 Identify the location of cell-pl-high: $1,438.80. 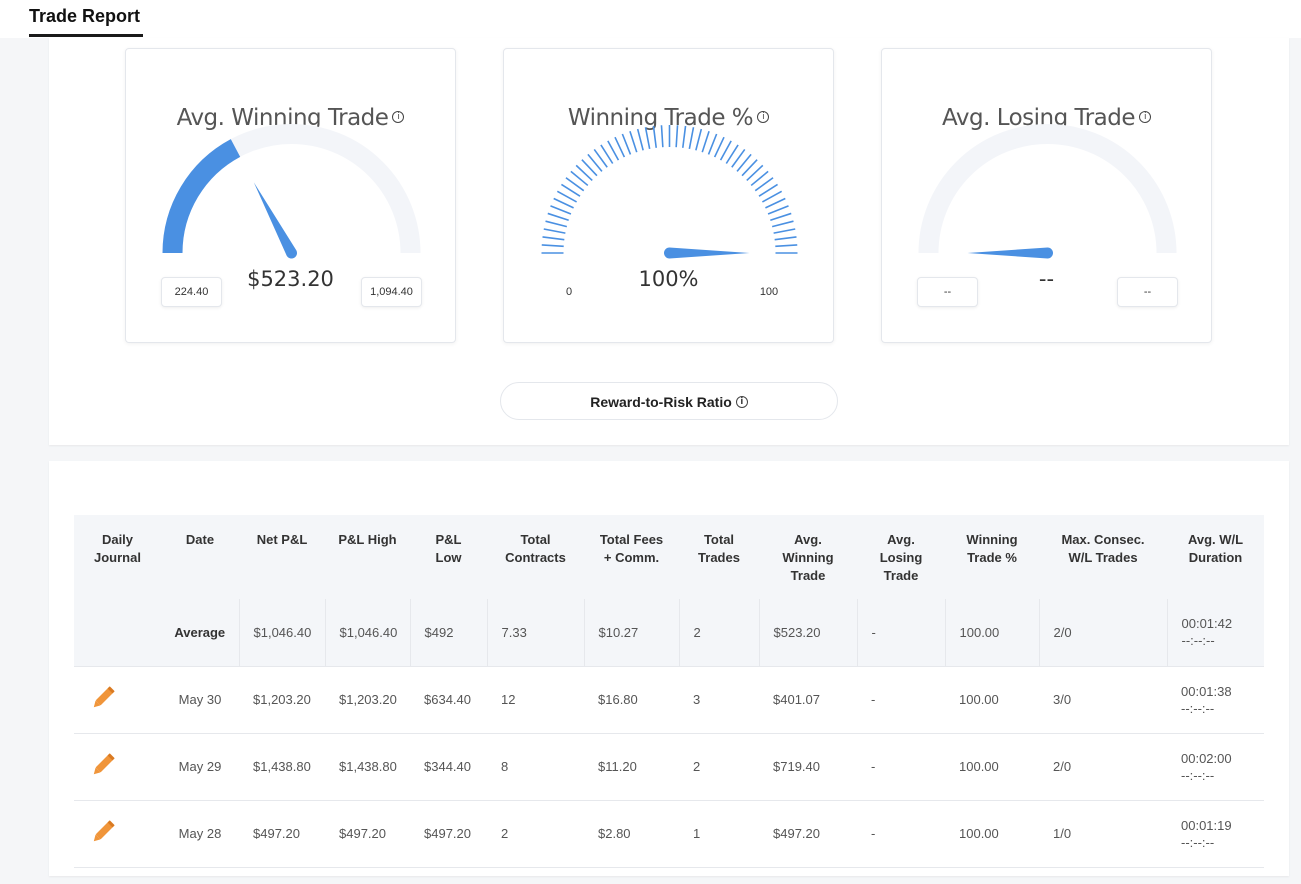
(367, 767).